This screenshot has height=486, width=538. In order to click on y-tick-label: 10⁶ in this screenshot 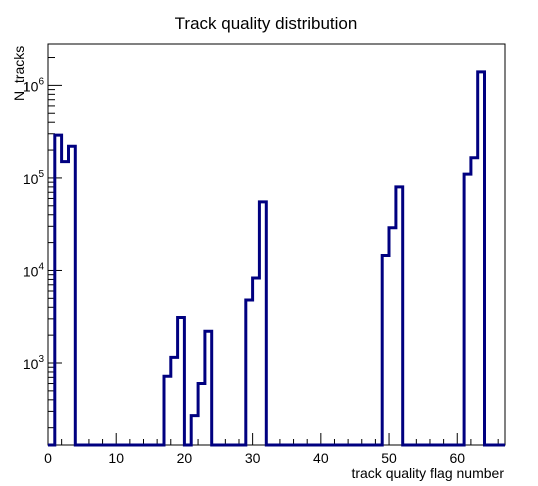, I will do `click(34, 85)`.